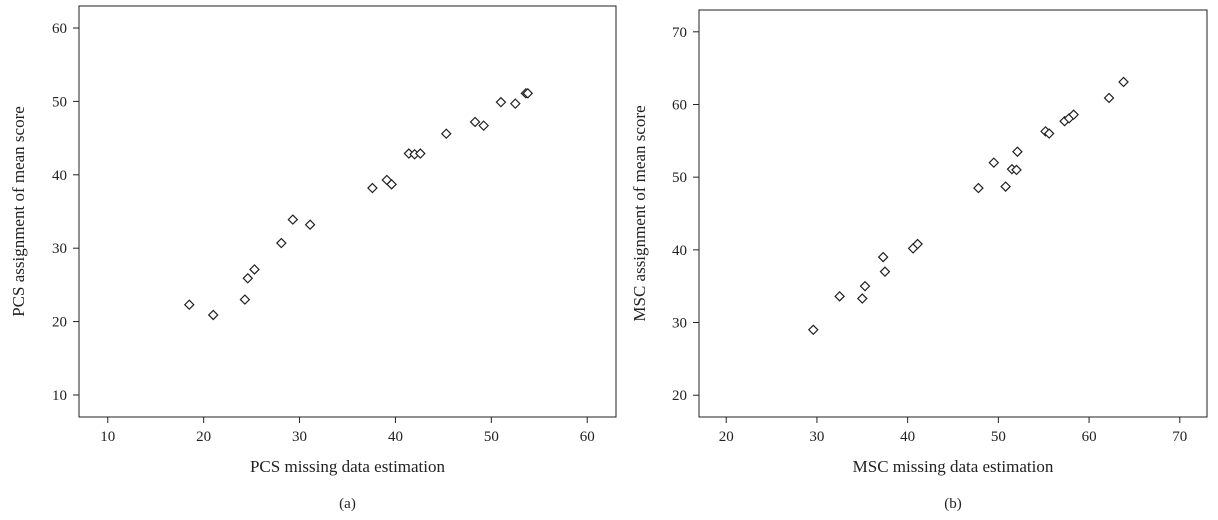 This screenshot has height=520, width=1218. I want to click on x-tick-label: 70, so click(1179, 437).